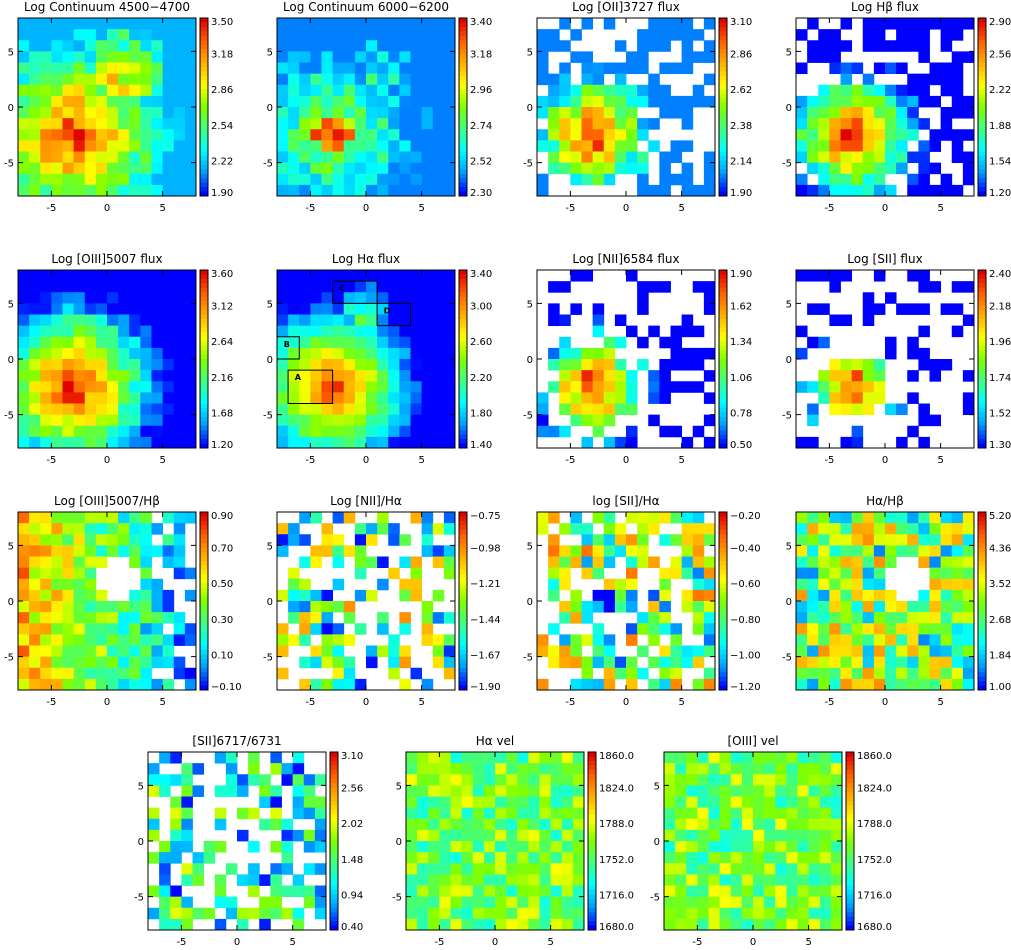  Describe the element at coordinates (352, 756) in the screenshot. I see `colorbar-tick-label: 3.10` at that location.